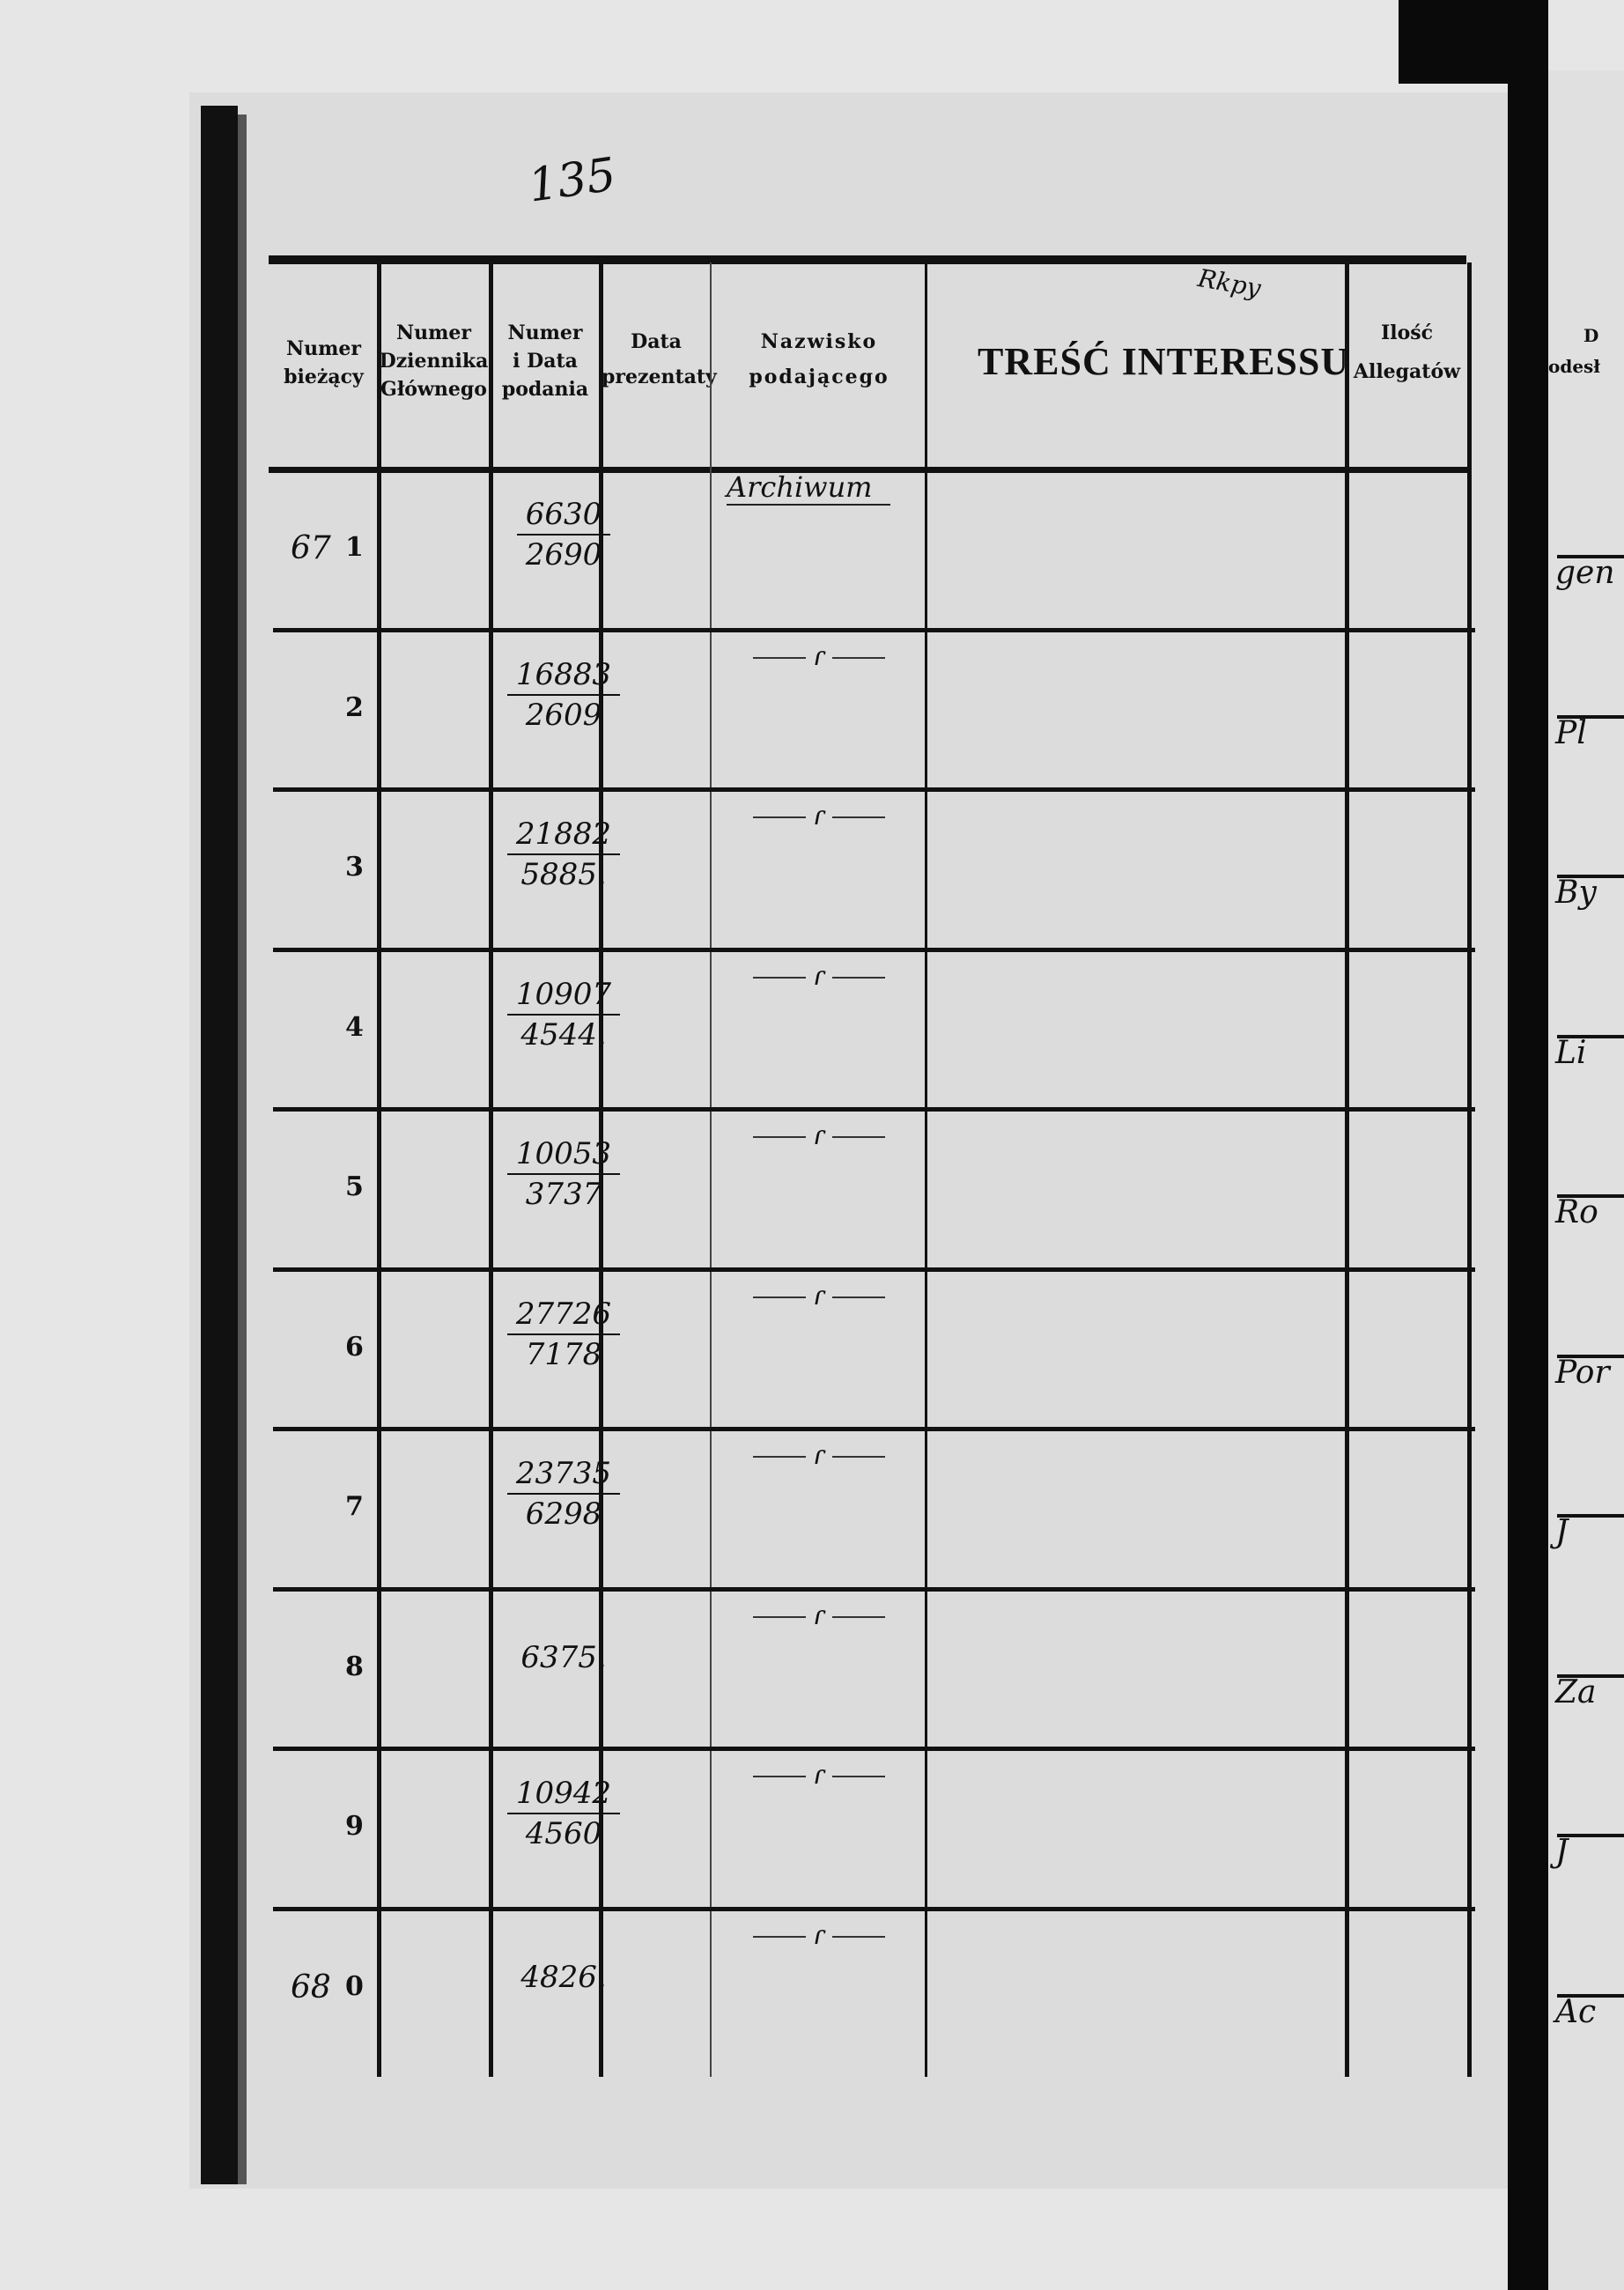  Describe the element at coordinates (1586, 1180) in the screenshot. I see `facing-page: D odesł gen Pl By Li Ro Por J Za J Ac` at that location.